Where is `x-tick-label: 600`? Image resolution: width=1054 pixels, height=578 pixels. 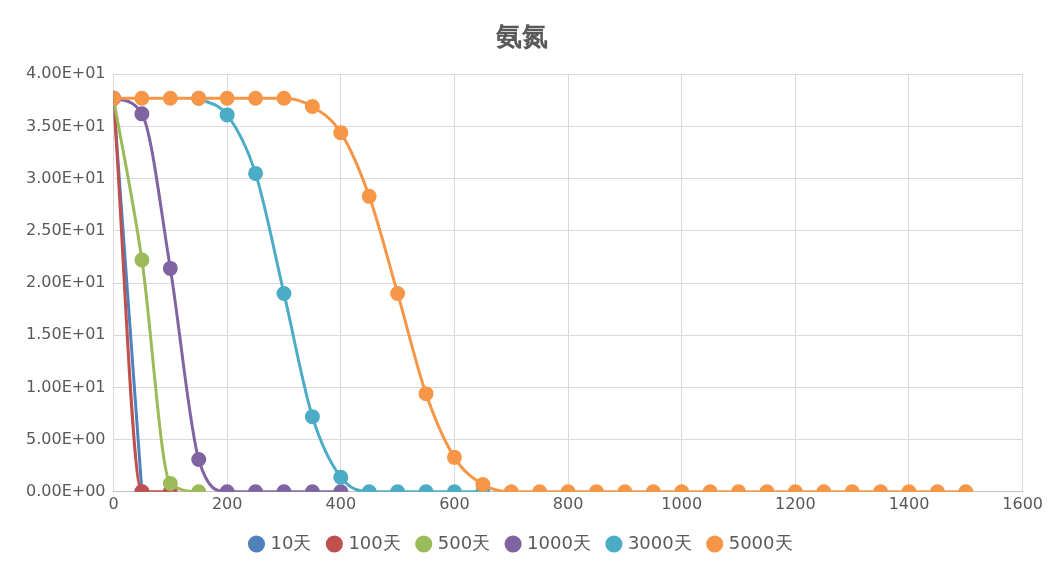 x-tick-label: 600 is located at coordinates (454, 503).